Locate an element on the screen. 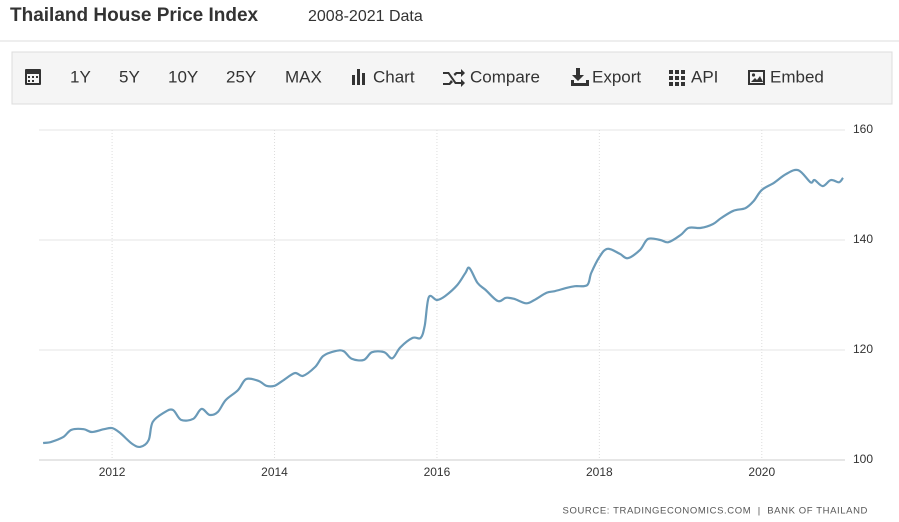 This screenshot has width=899, height=522. y-tick-label: 160 is located at coordinates (863, 129).